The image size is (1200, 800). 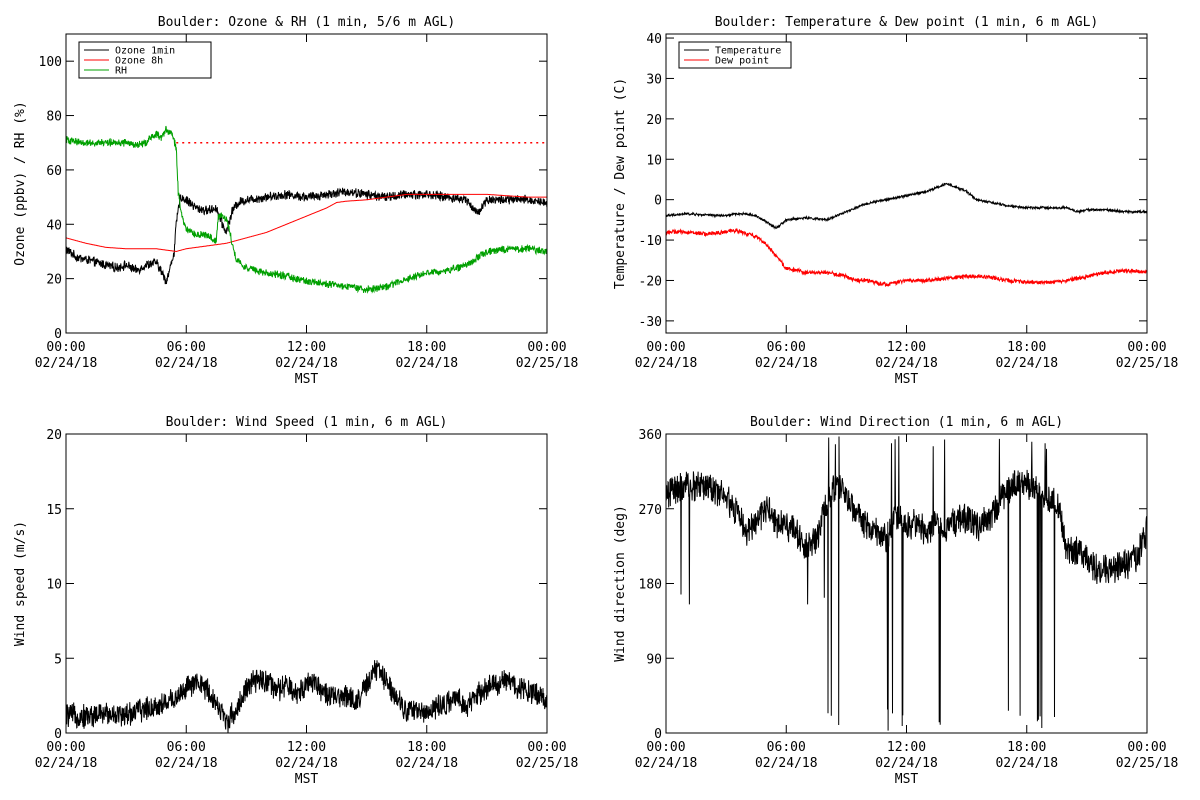 I want to click on series-line-dew-point, so click(x=906, y=257).